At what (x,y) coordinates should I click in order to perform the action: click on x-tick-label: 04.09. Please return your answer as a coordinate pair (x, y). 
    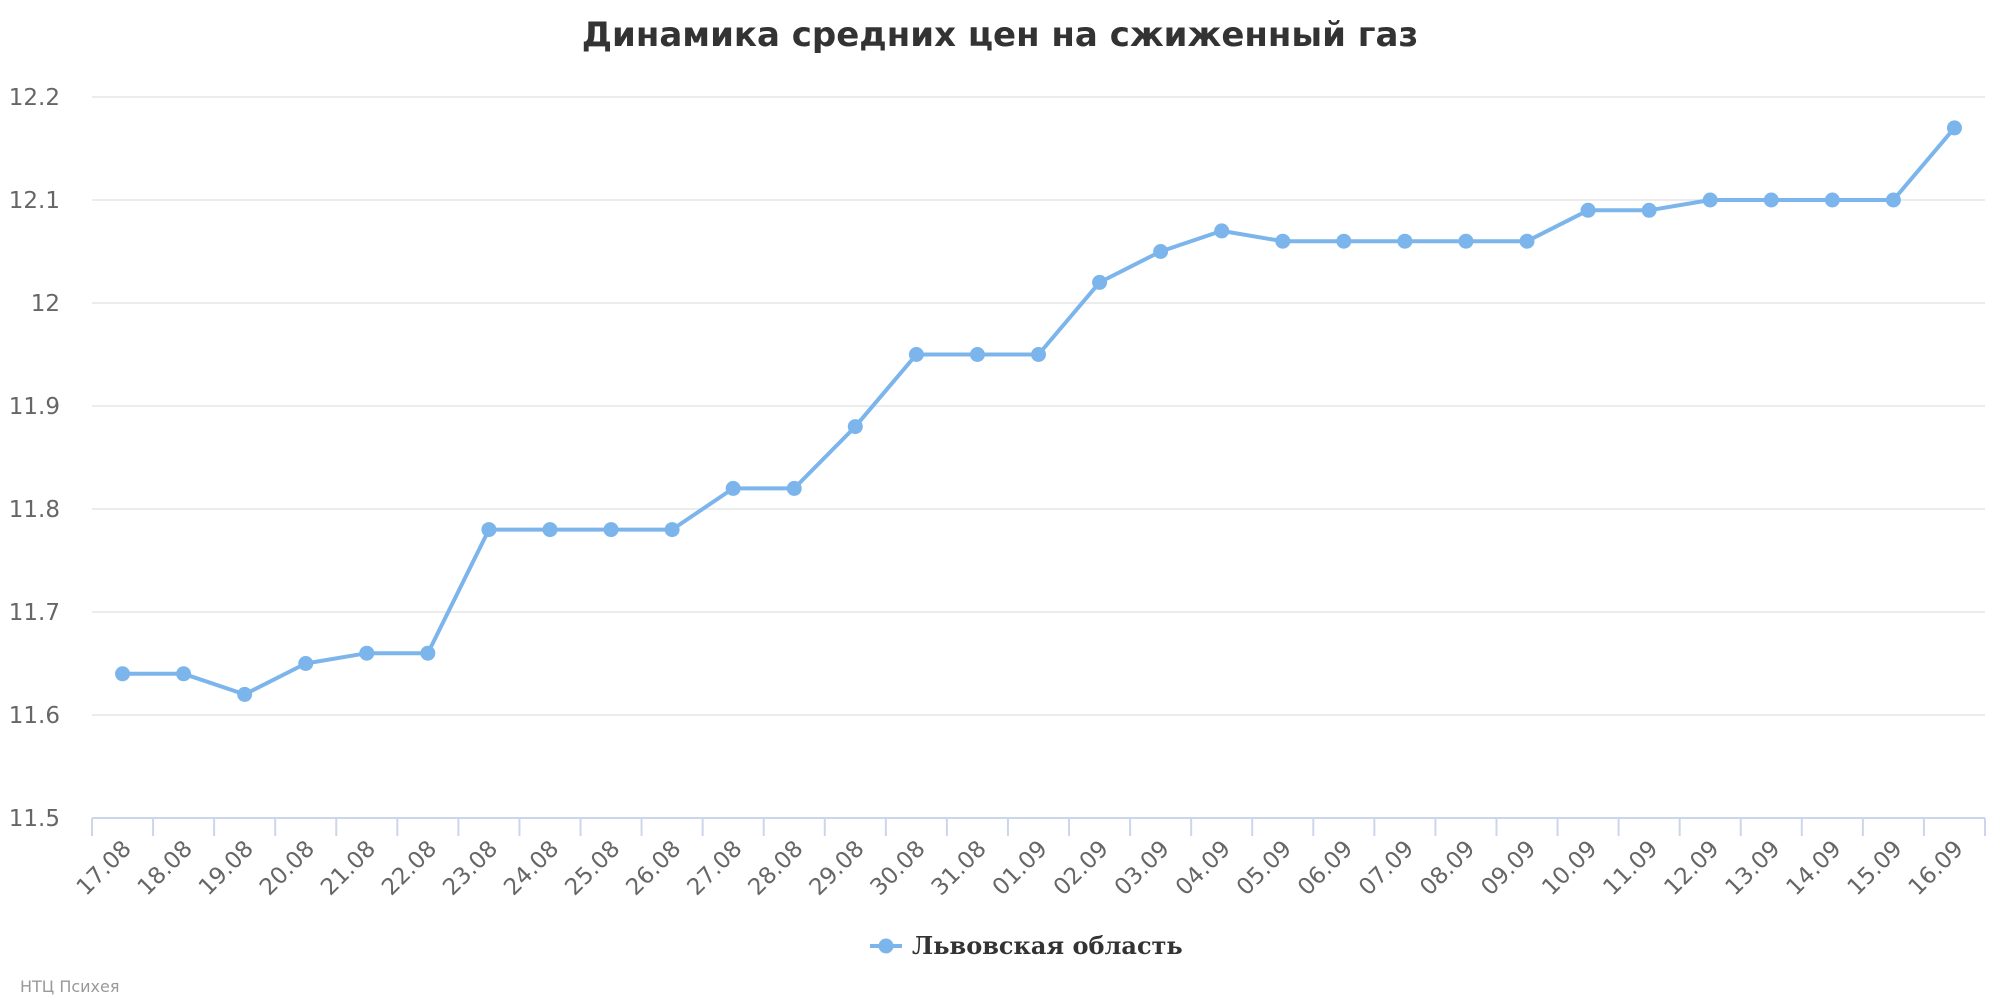
    Looking at the image, I should click on (1203, 868).